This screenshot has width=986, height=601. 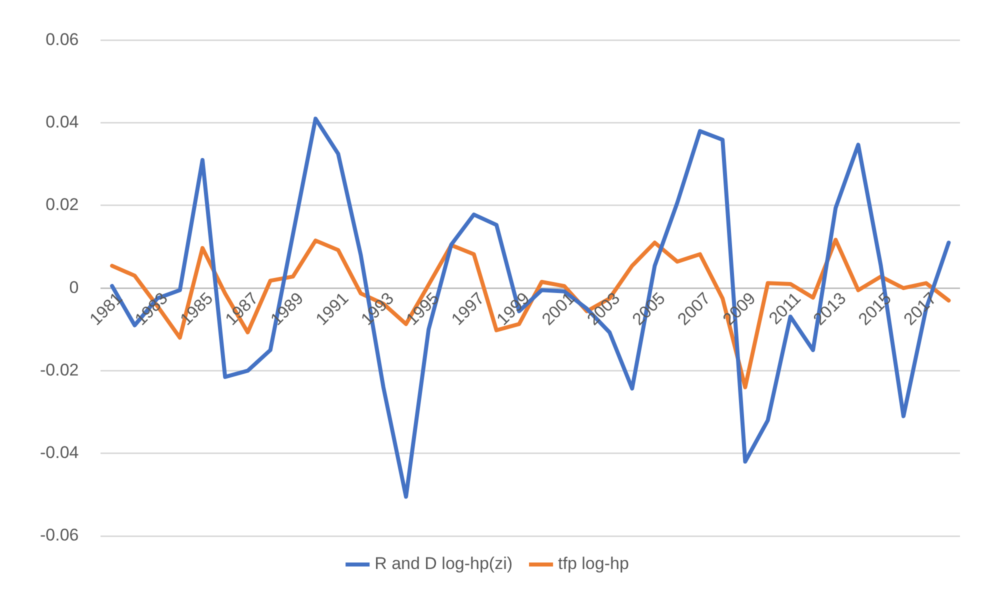 I want to click on y-tick-label: 0.02, so click(x=62, y=204).